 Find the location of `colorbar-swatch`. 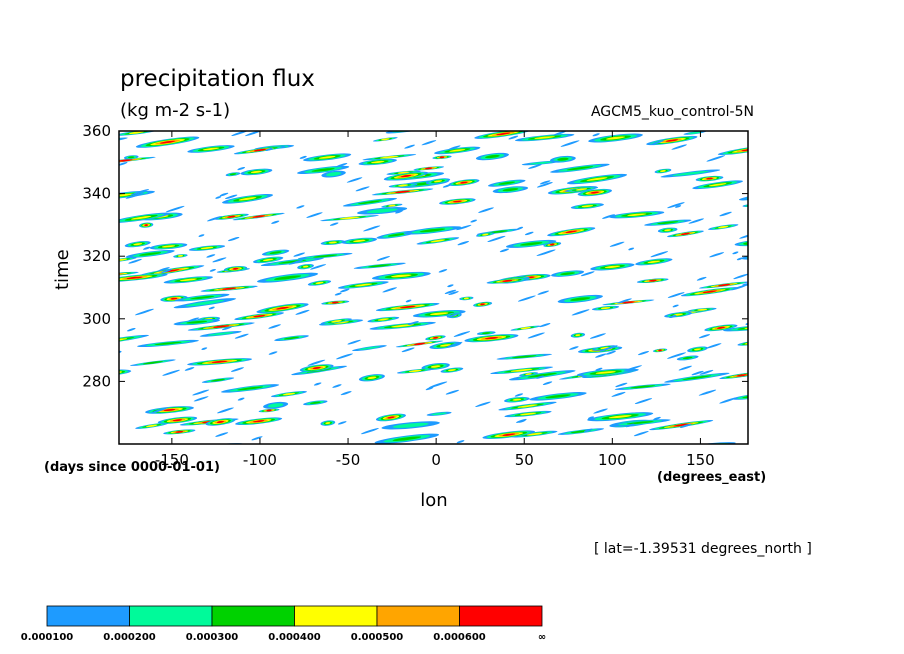

colorbar-swatch is located at coordinates (336, 616).